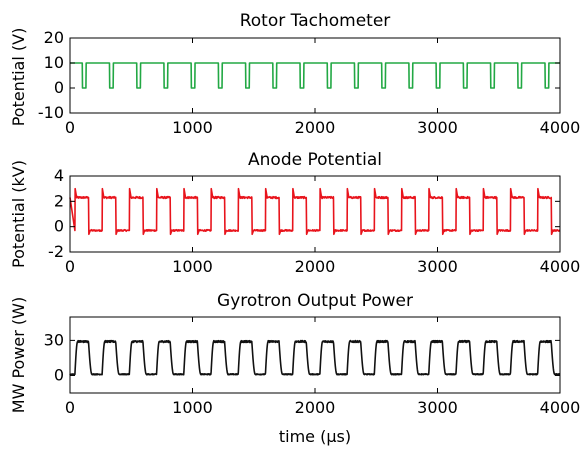 This screenshot has width=581, height=449. Describe the element at coordinates (51, 112) in the screenshot. I see `y-tick-label: -10` at that location.